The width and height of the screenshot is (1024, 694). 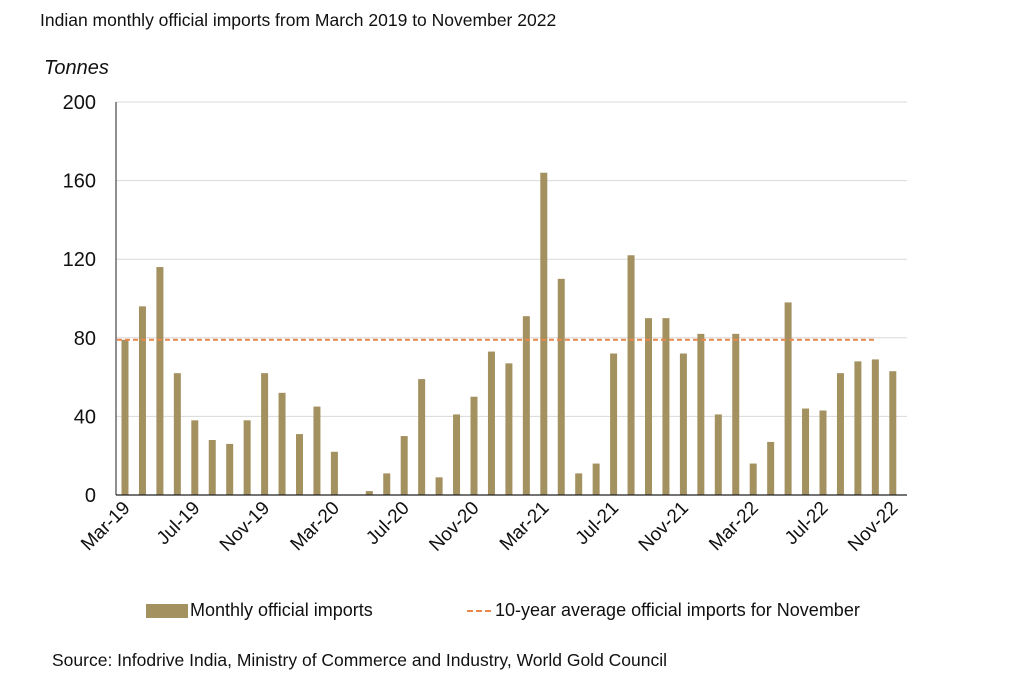 I want to click on y-tick-labels: 0 40 80 120 160 200, so click(x=79, y=299).